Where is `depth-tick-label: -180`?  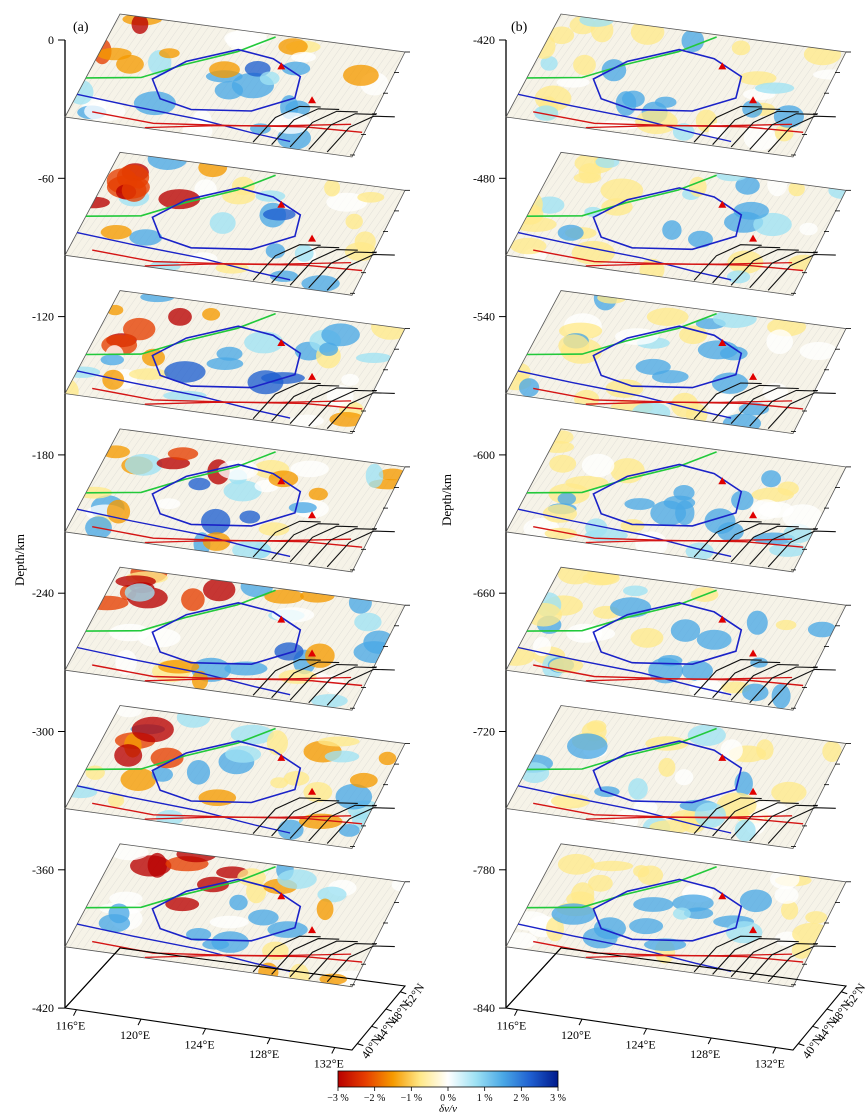
depth-tick-label: -180 is located at coordinates (43, 455).